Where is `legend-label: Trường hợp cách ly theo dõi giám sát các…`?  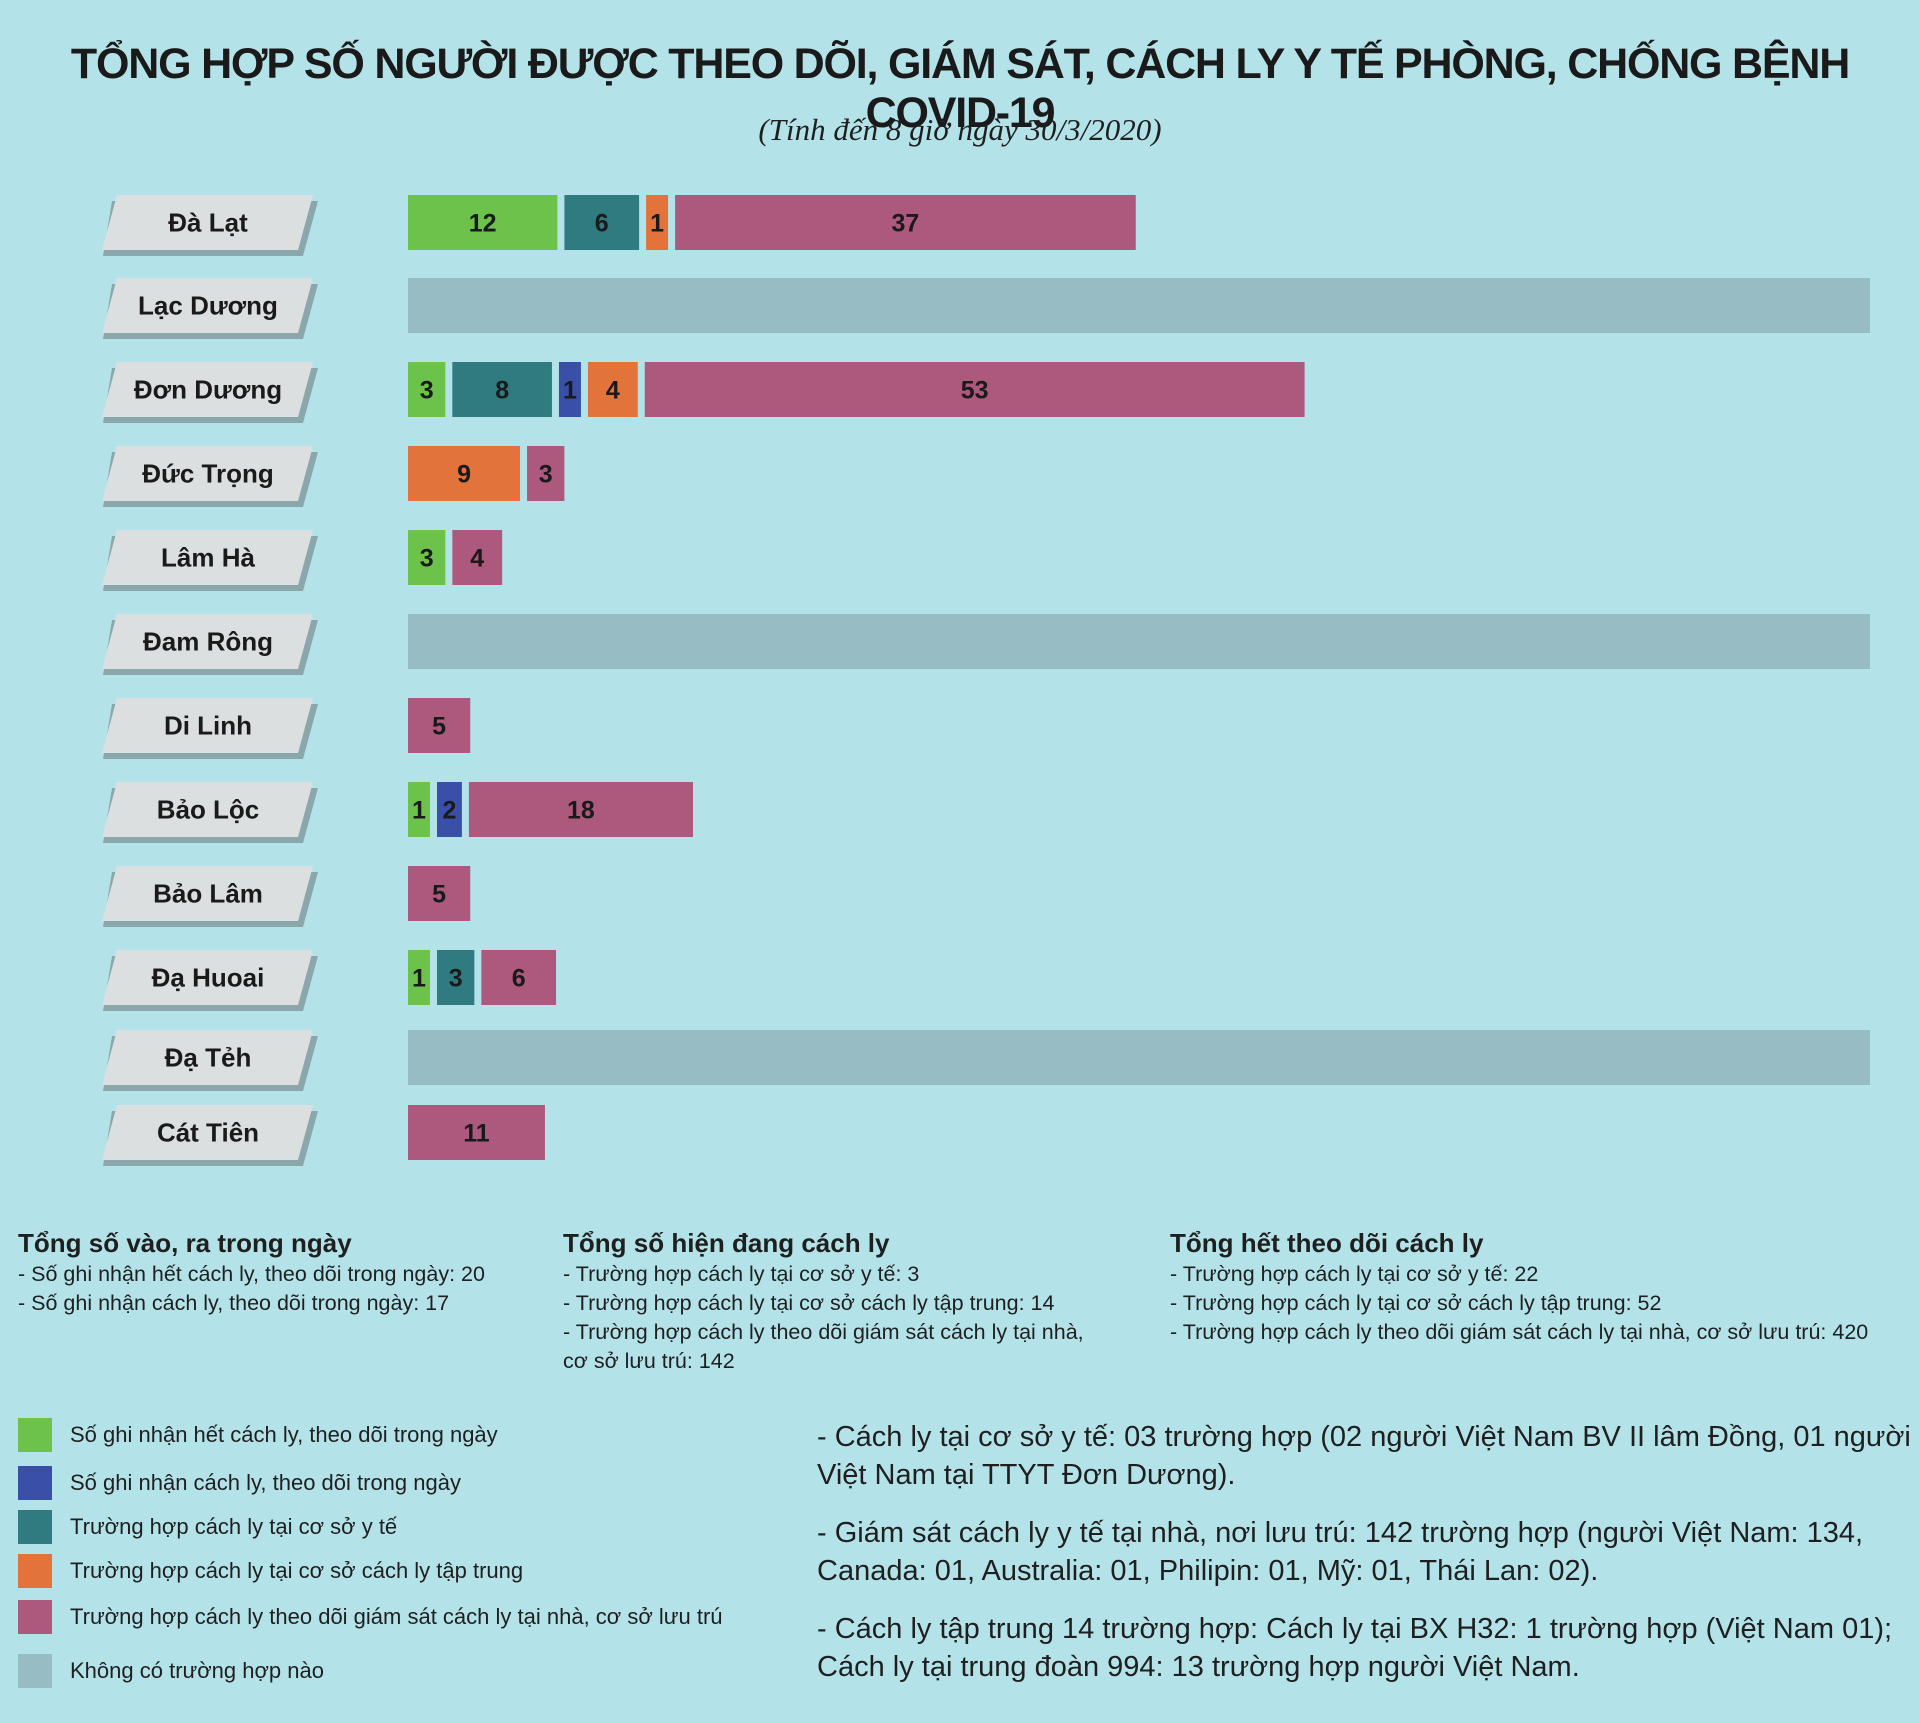
legend-label: Trường hợp cách ly theo dõi giám sát các… is located at coordinates (396, 1616).